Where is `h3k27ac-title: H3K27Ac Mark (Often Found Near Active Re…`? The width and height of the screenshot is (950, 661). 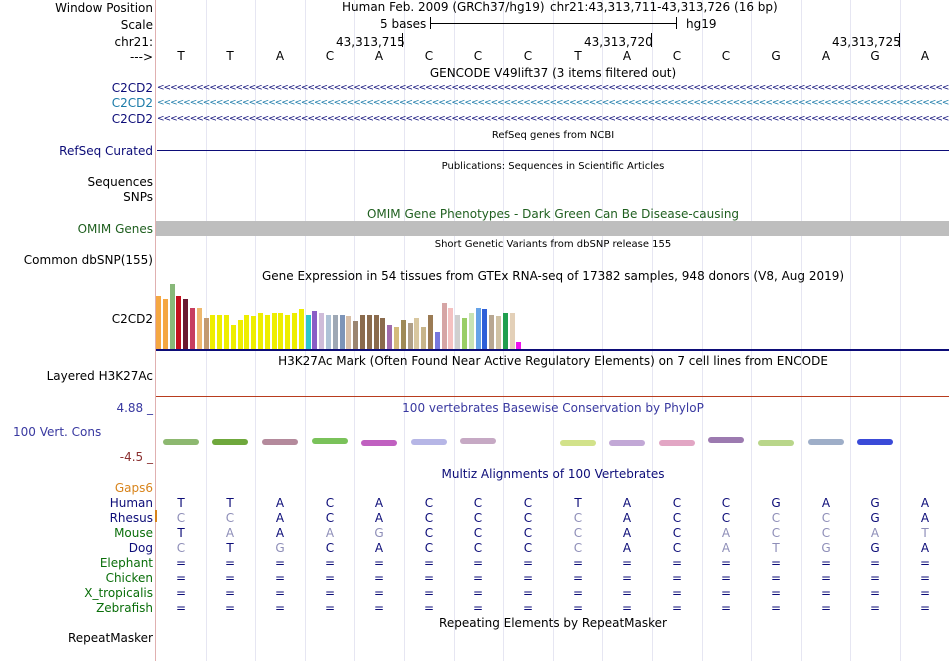 h3k27ac-title: H3K27Ac Mark (Often Found Near Active Re… is located at coordinates (553, 361).